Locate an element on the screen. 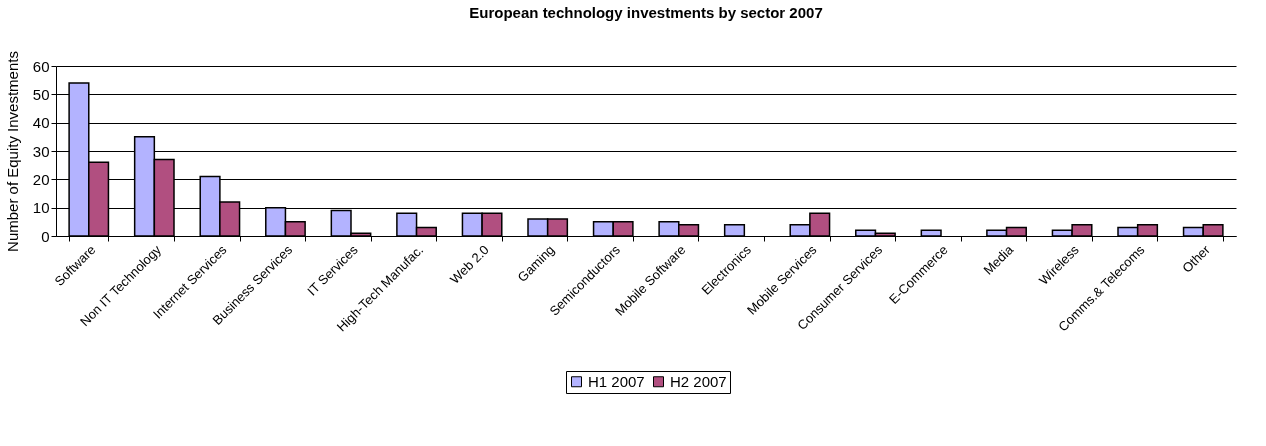 This screenshot has width=1266, height=446. y-tick-label: 60 is located at coordinates (41, 66).